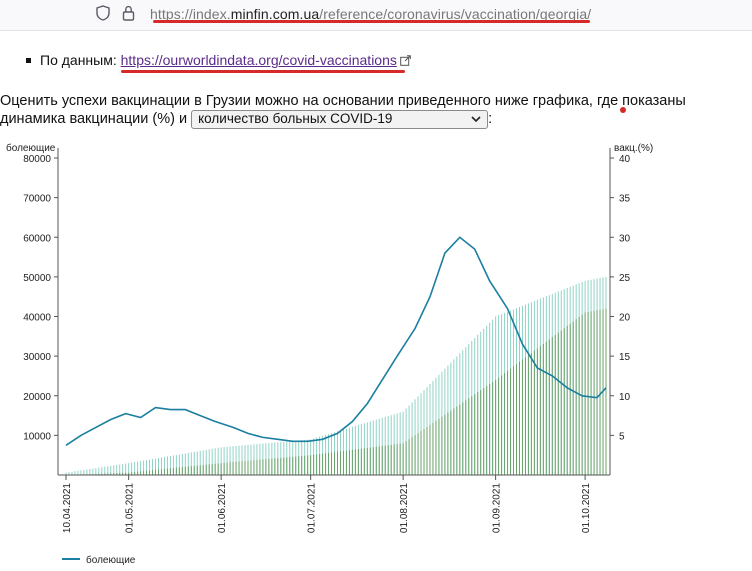  Describe the element at coordinates (586, 508) in the screenshot. I see `x-tick-label: 01.10.2021` at that location.